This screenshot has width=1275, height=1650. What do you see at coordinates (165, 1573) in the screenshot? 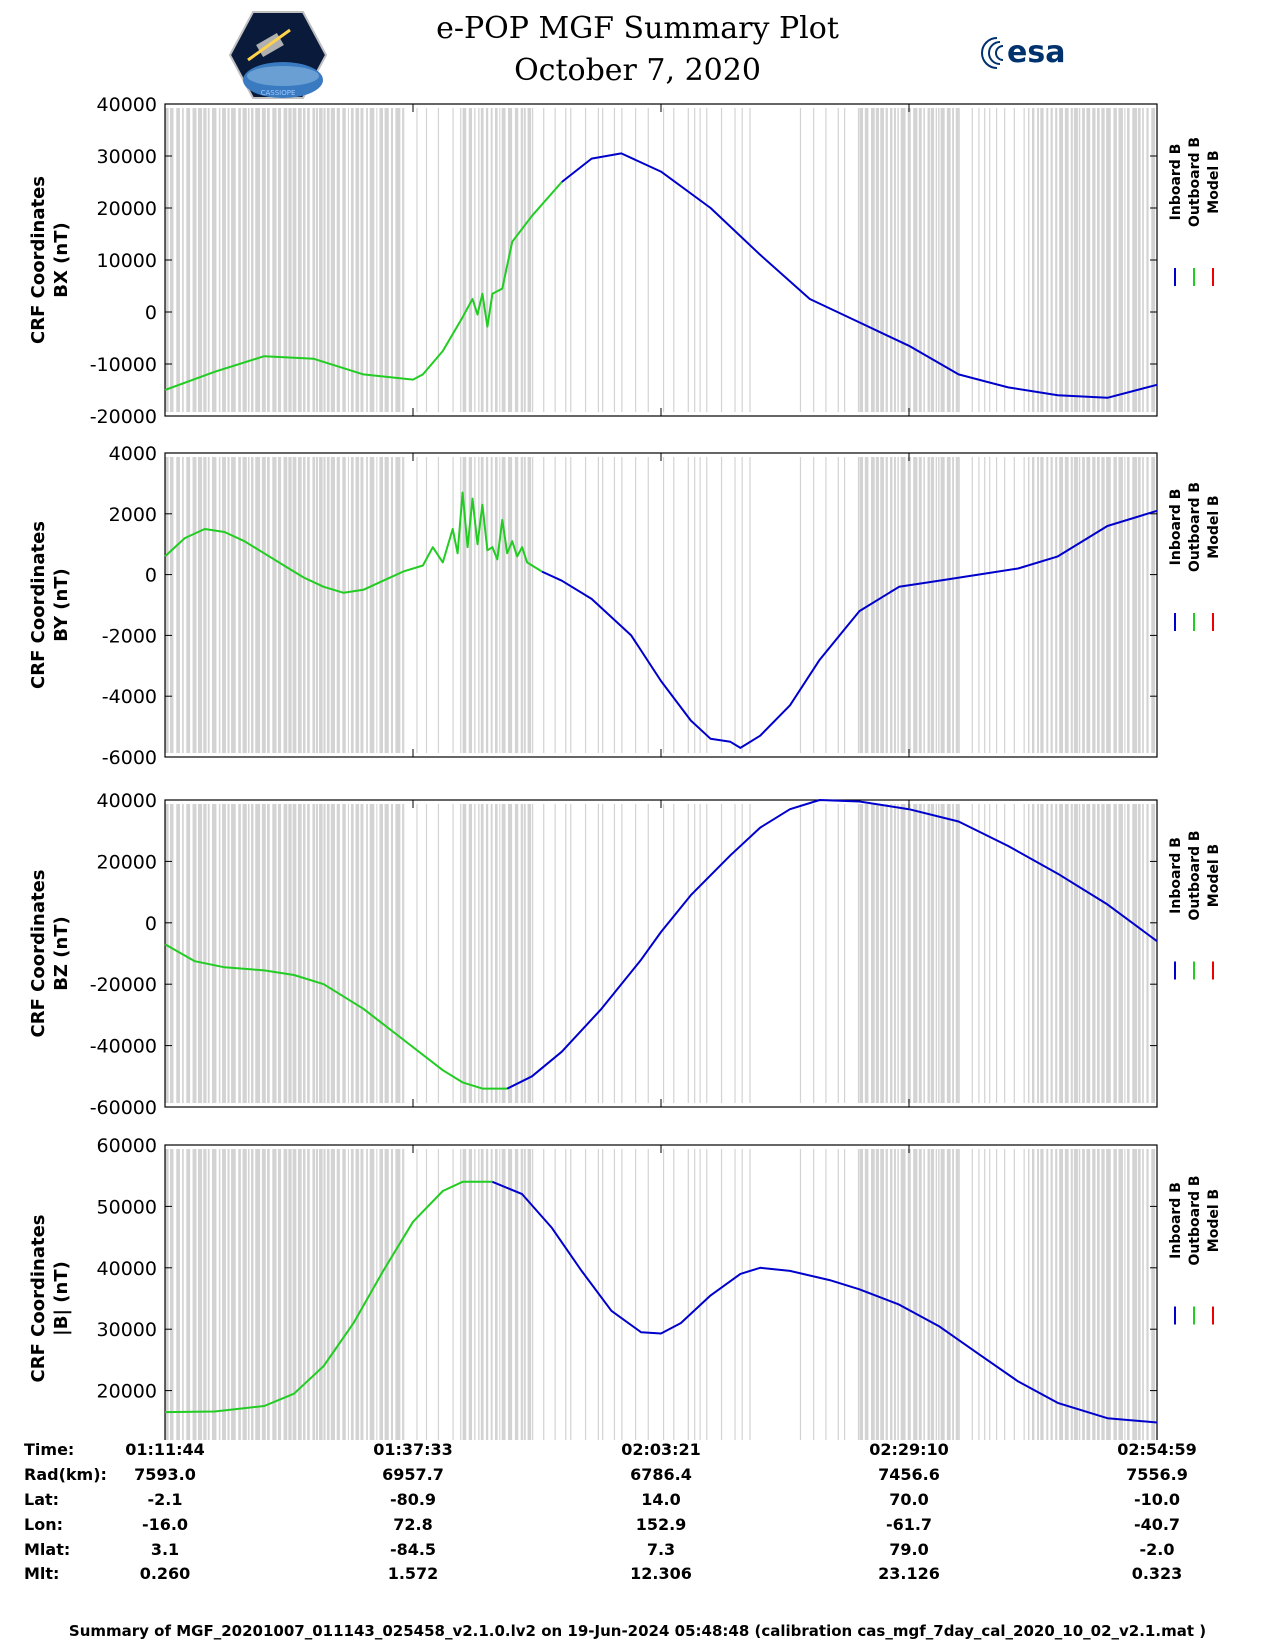
I see `orbit-value-mlt: 0.260` at bounding box center [165, 1573].